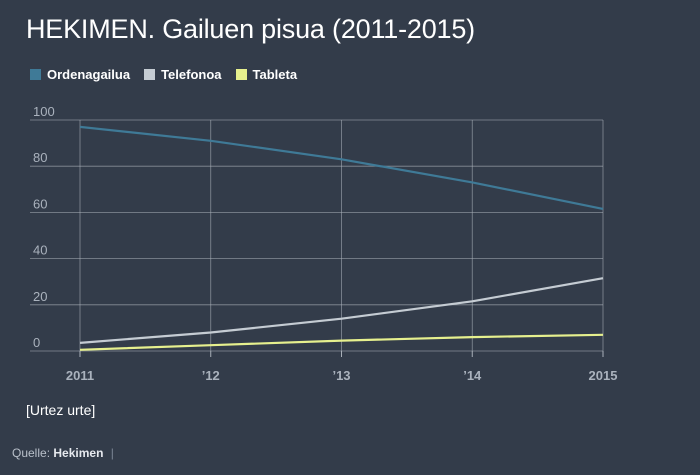  I want to click on legend-label: Telefonoa, so click(191, 74).